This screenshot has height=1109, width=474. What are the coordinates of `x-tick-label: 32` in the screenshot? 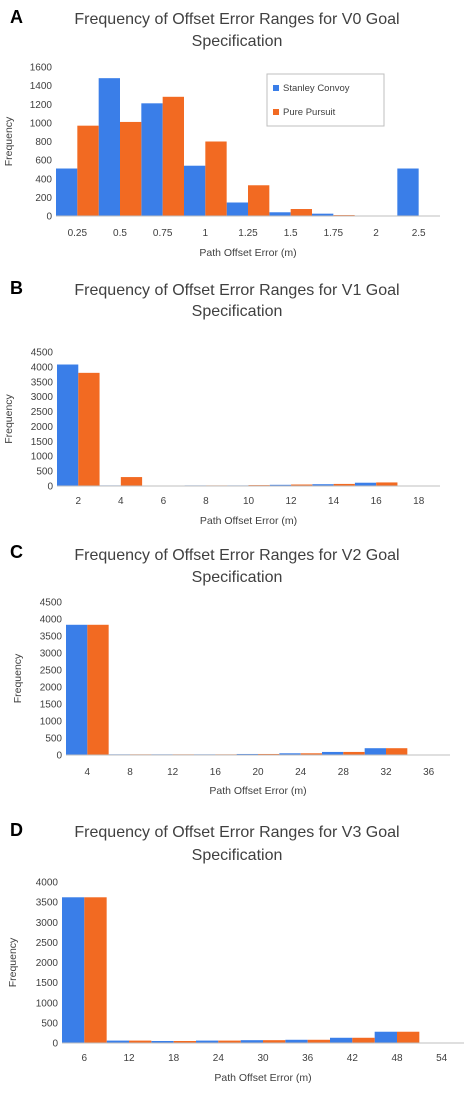 It's located at (386, 772).